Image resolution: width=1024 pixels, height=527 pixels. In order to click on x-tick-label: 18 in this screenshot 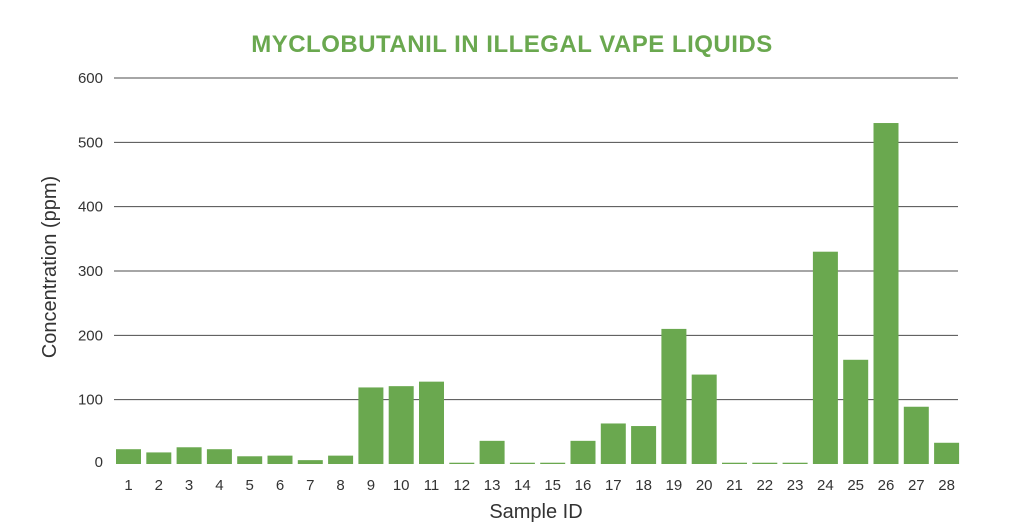, I will do `click(643, 485)`.